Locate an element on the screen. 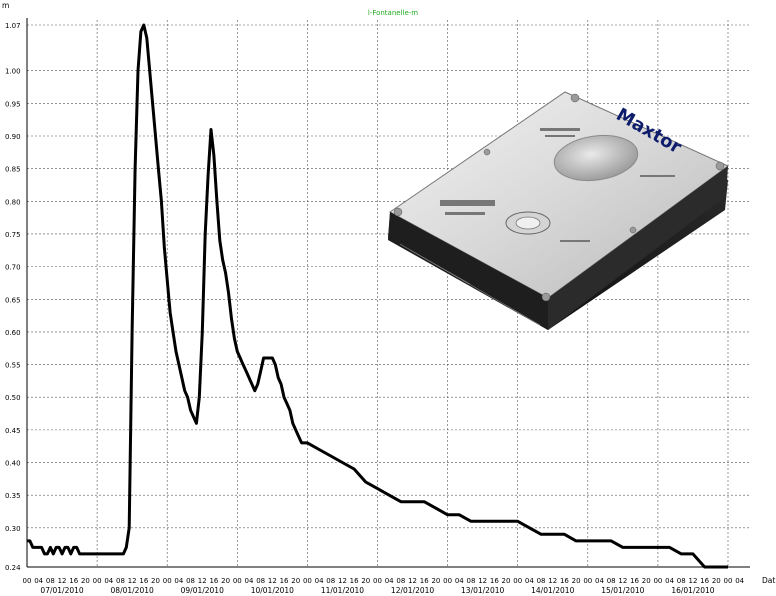 The image size is (776, 596). y-tick-label: 0.45 is located at coordinates (13, 431).